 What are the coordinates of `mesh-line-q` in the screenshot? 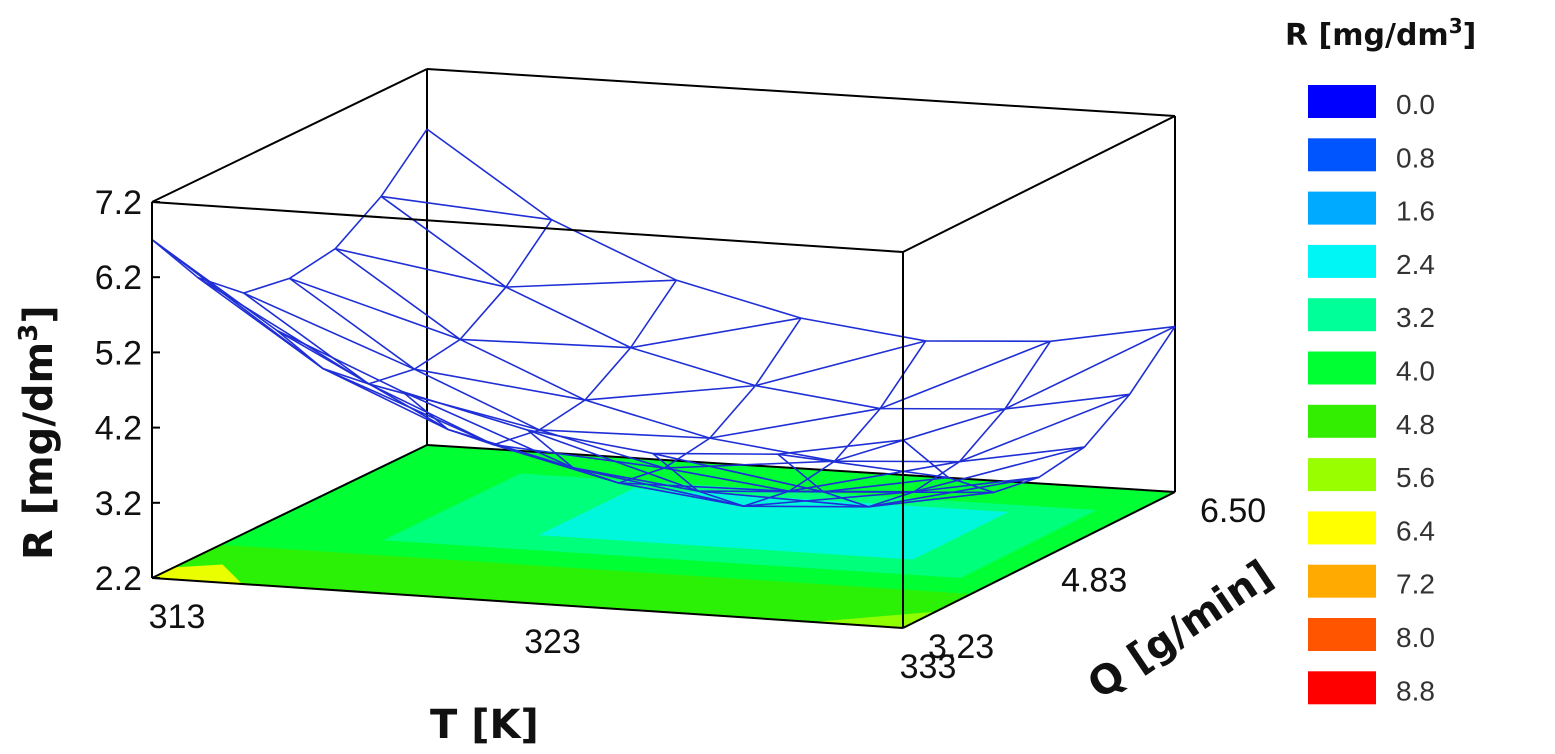 It's located at (414, 302).